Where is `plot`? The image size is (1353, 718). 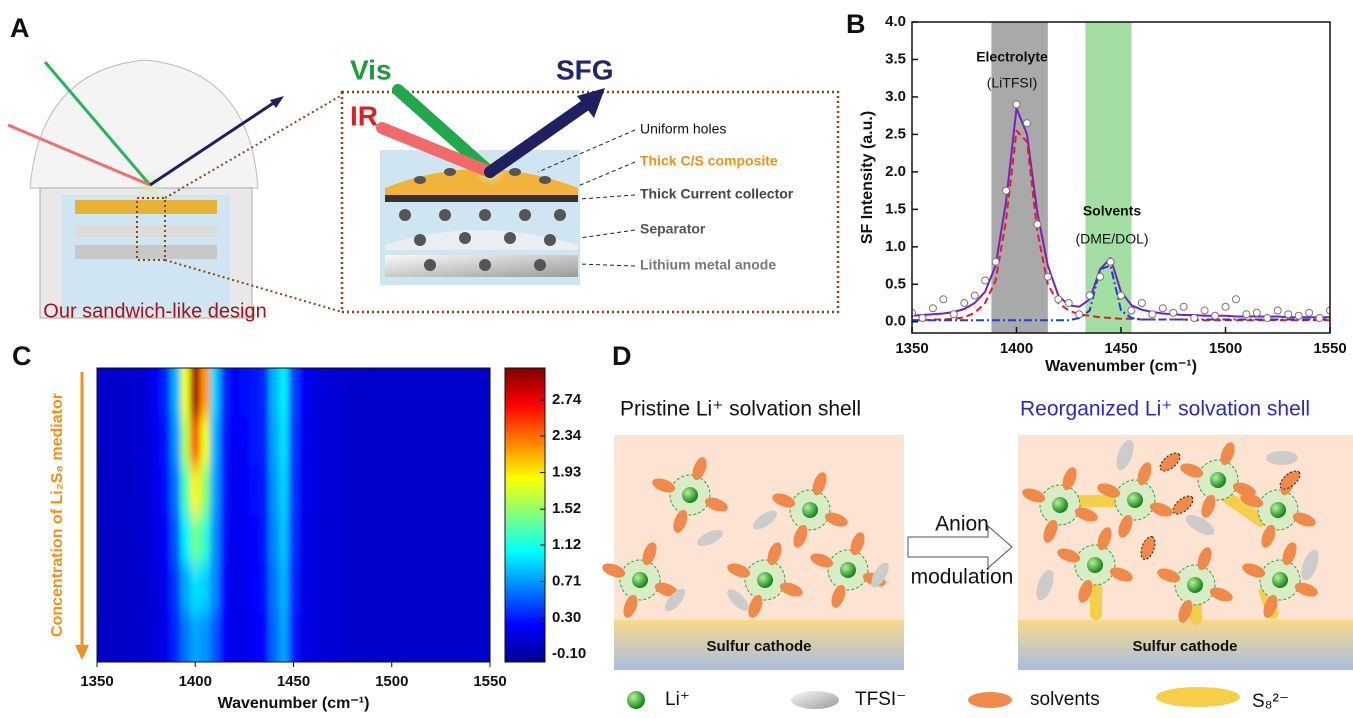 plot is located at coordinates (1121, 211).